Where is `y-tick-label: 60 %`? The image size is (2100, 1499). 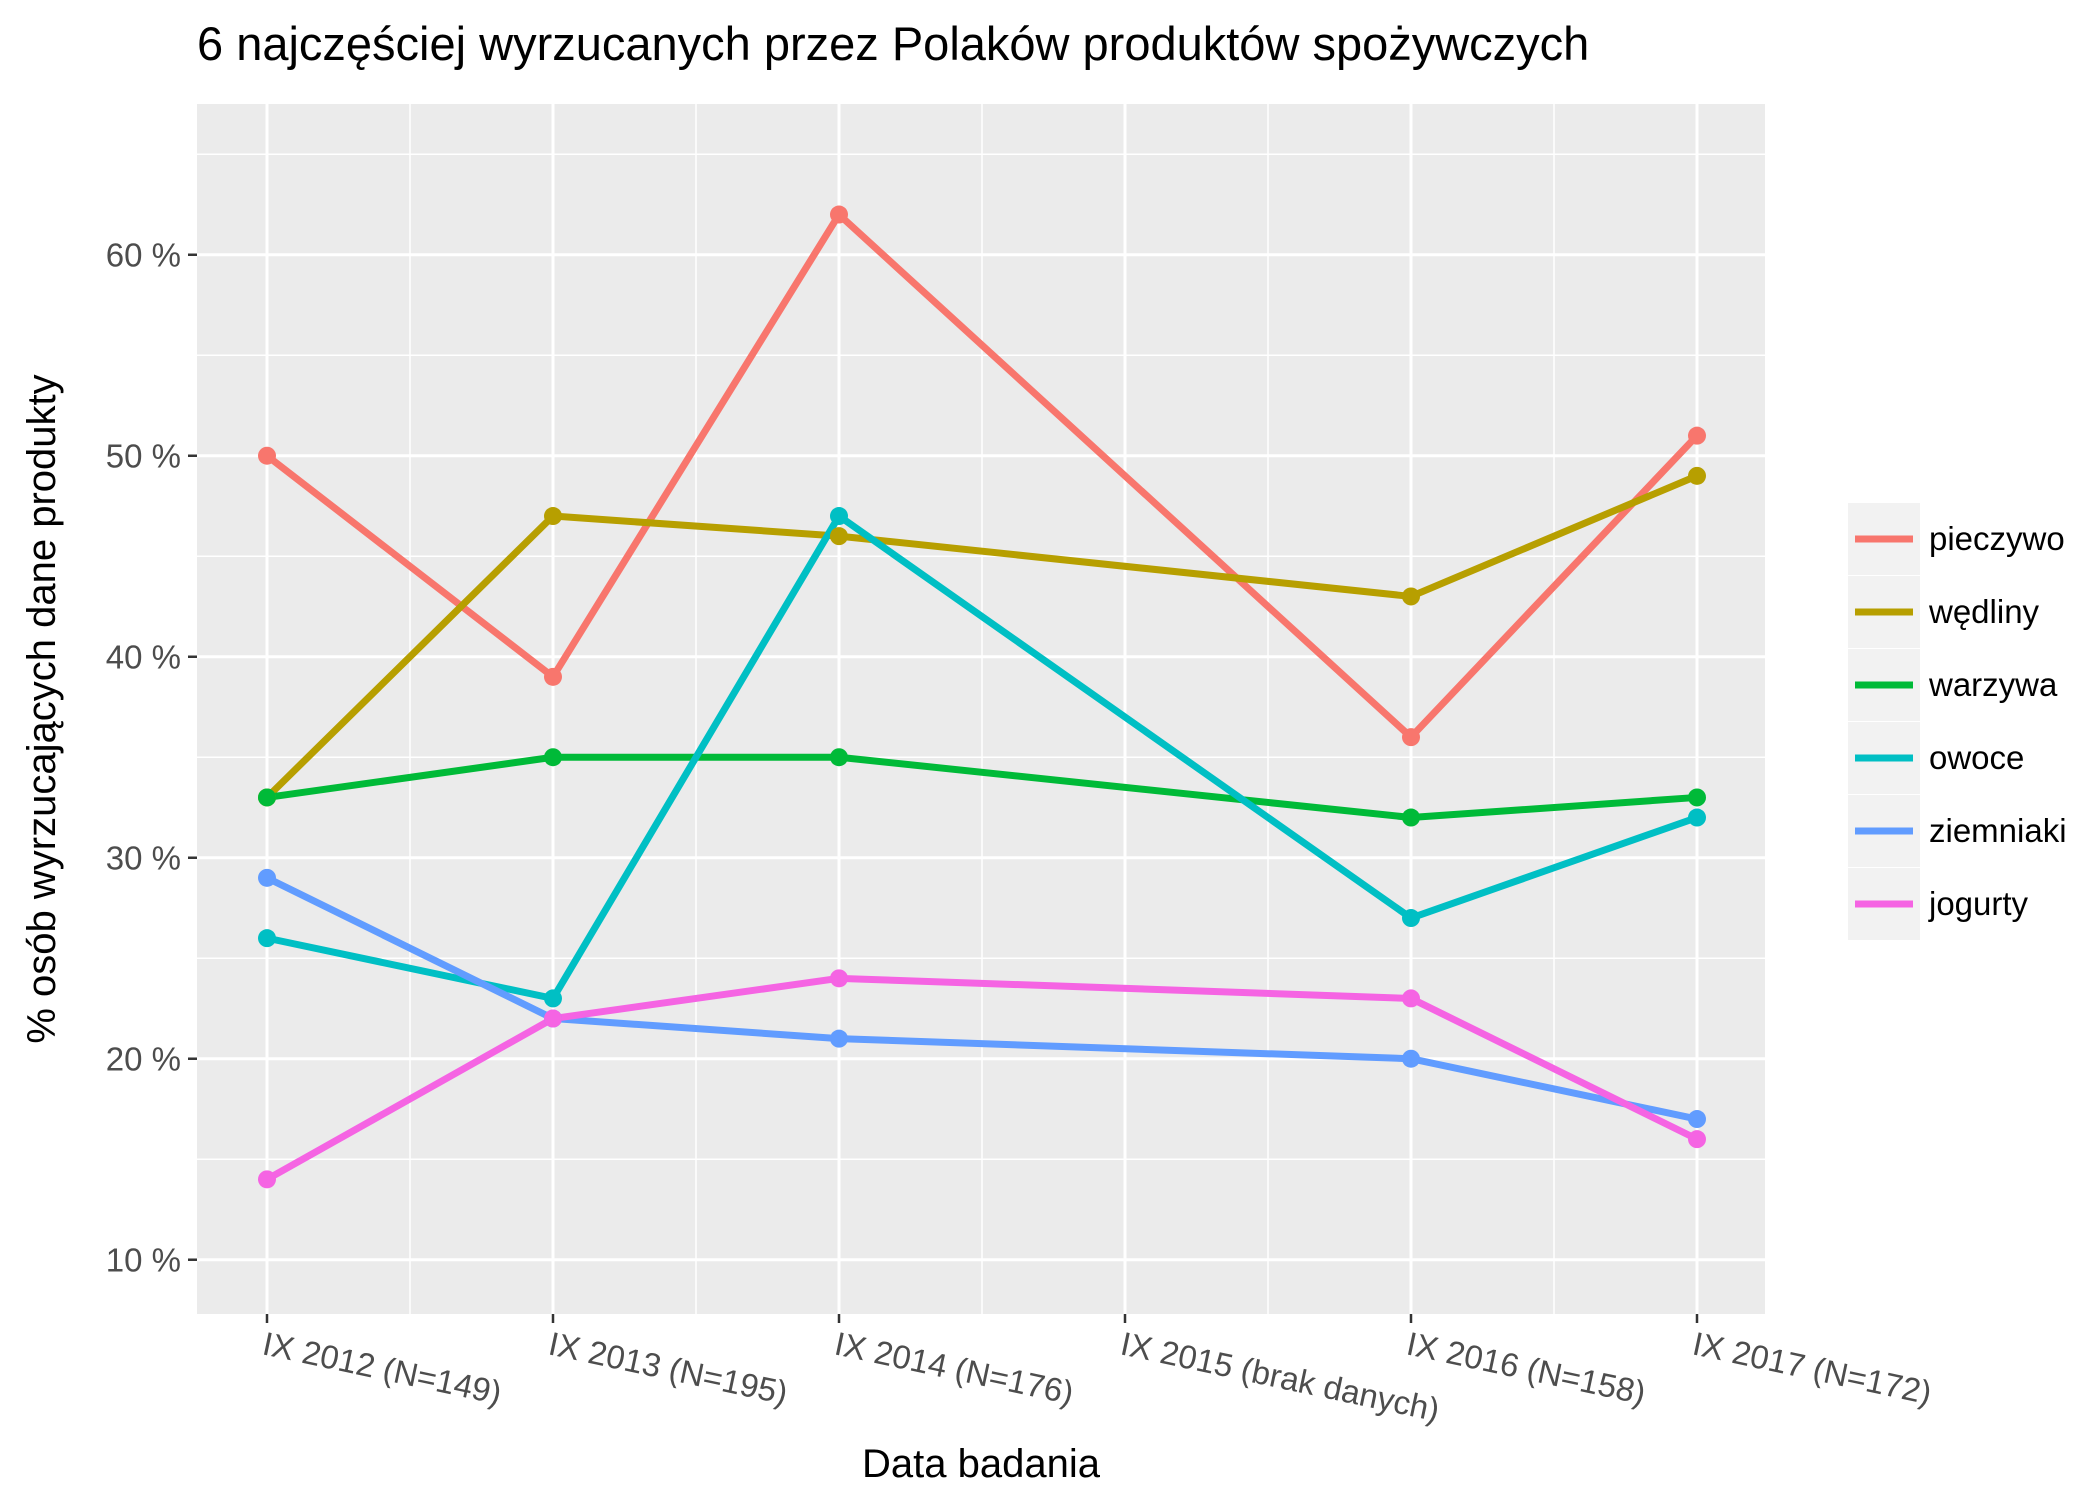
y-tick-label: 60 % is located at coordinates (143, 255).